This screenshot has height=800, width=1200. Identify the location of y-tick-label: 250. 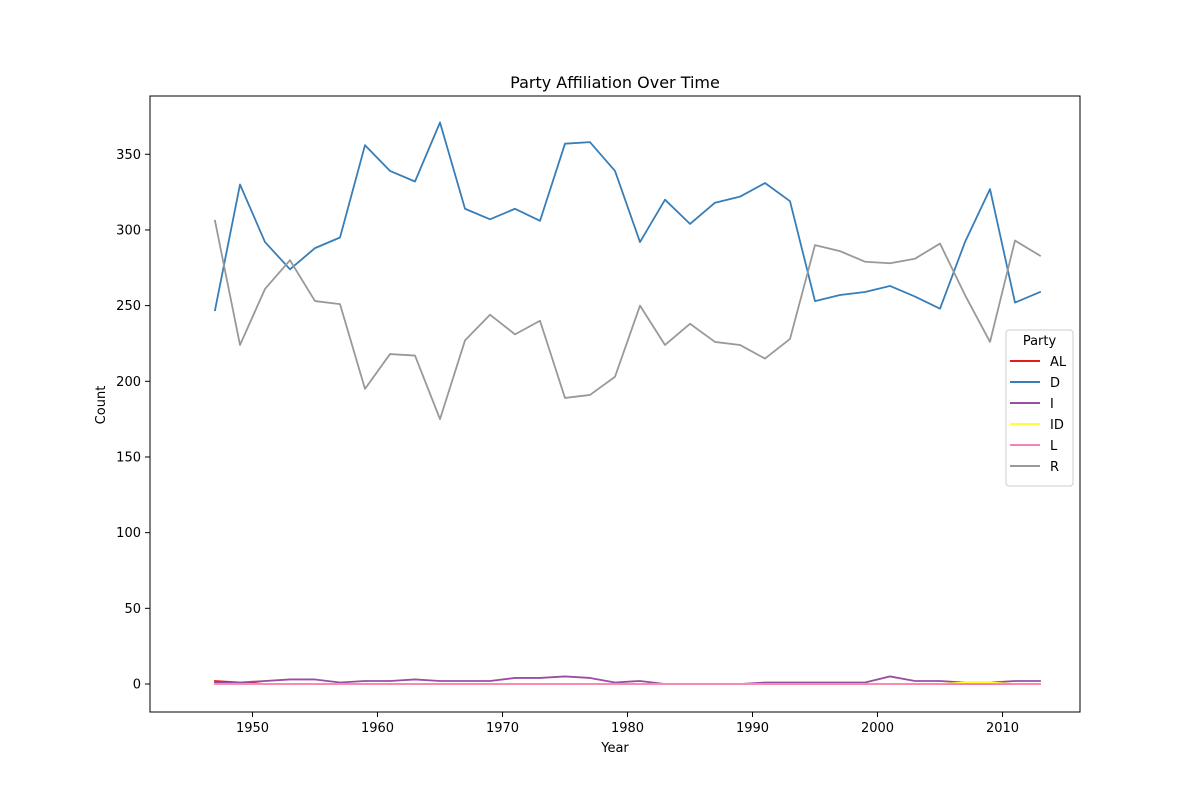
(128, 306).